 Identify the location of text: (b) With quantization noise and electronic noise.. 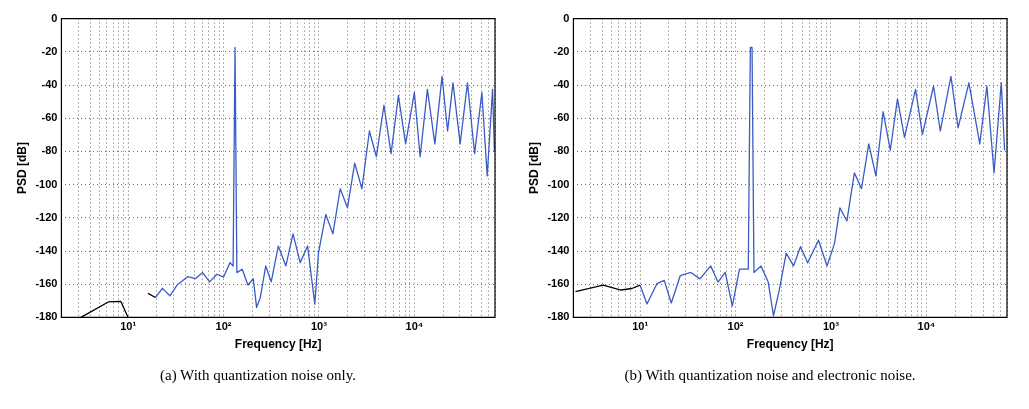
(770, 375).